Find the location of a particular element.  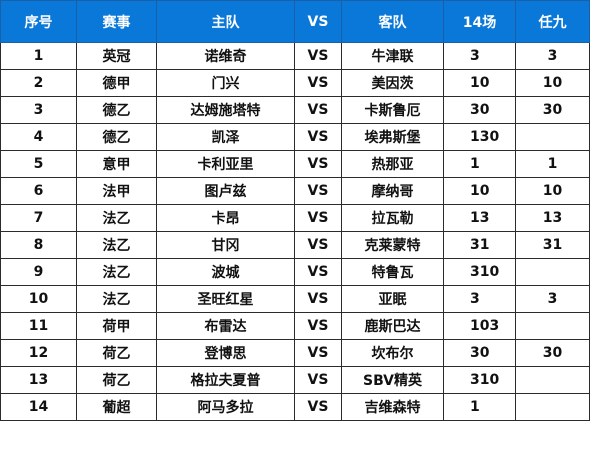

cell-home-team: 图卢兹 is located at coordinates (225, 191).